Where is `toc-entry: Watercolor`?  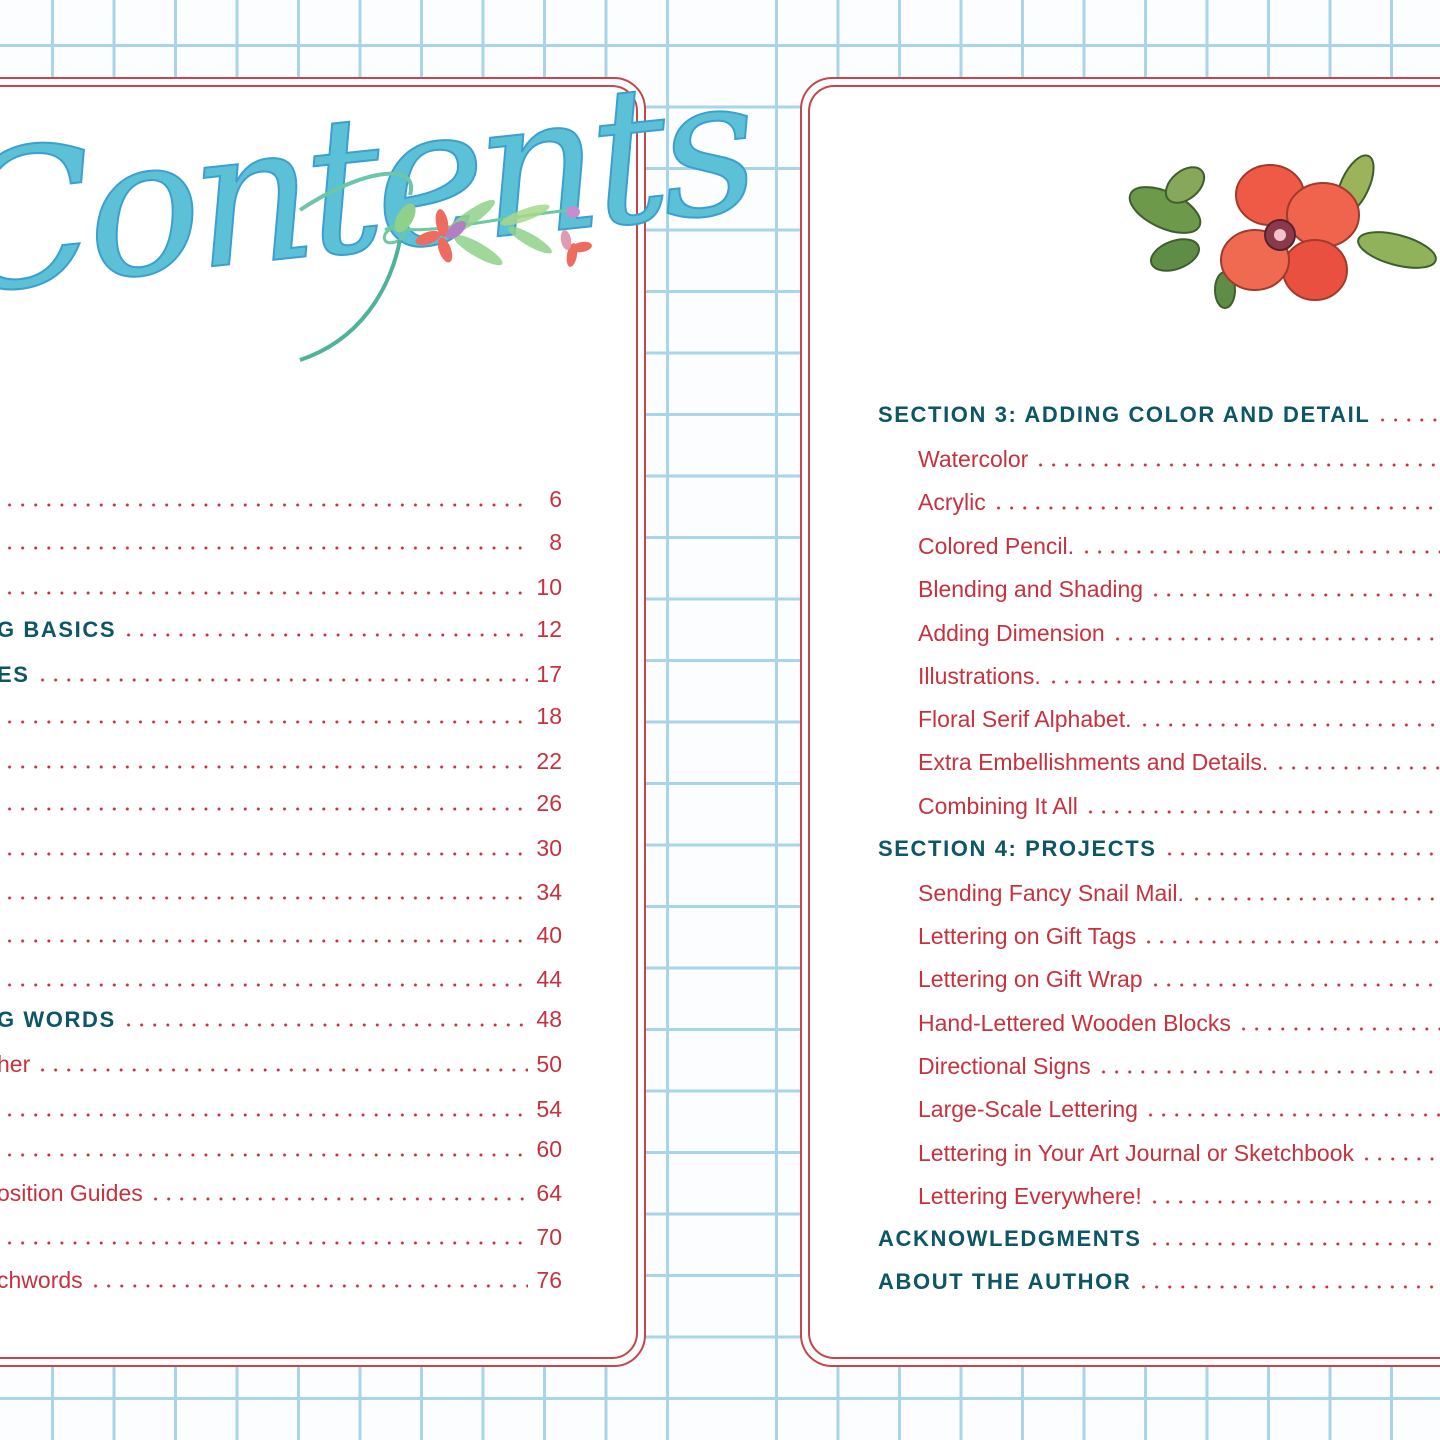
toc-entry: Watercolor is located at coordinates (1179, 459).